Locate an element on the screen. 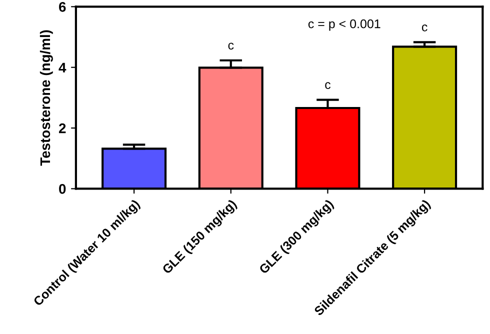  y-tick-label: 4 is located at coordinates (62, 67).